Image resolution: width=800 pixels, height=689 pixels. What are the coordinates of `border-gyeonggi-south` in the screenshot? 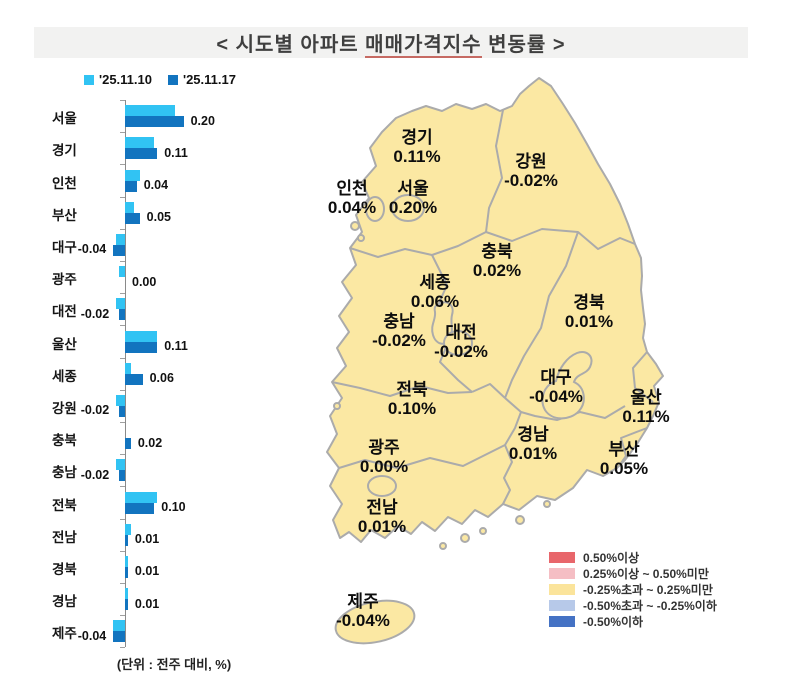 It's located at (418, 244).